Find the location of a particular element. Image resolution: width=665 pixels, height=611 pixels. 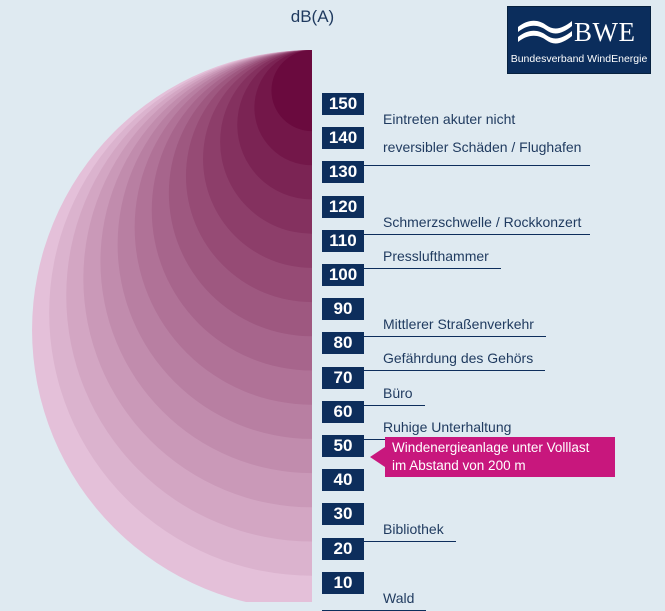

level-label-90: 90 is located at coordinates (343, 309).